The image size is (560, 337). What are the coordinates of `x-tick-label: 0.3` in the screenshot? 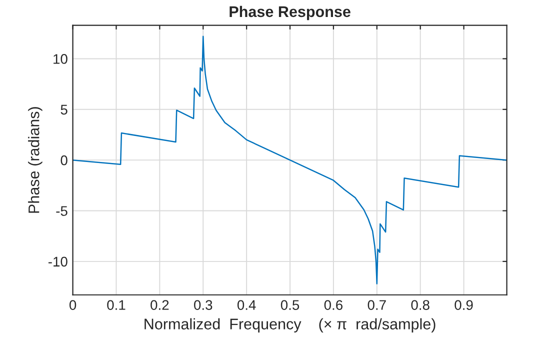 It's located at (203, 305).